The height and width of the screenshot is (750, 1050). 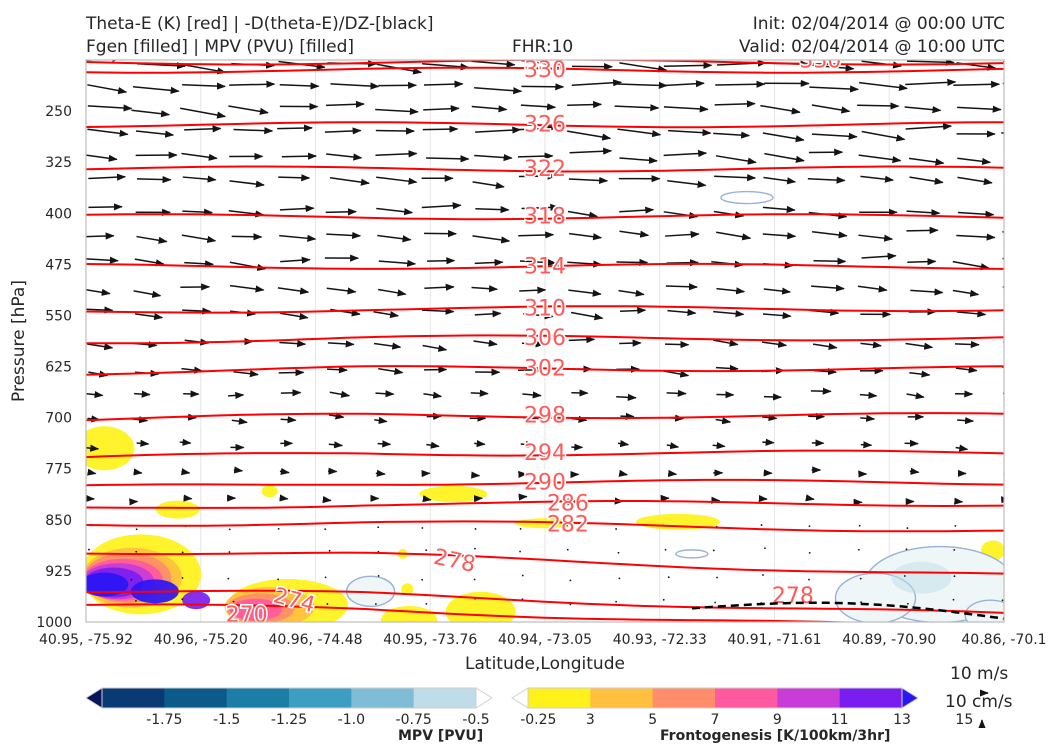 What do you see at coordinates (878, 24) in the screenshot?
I see `init-time-label: Init: 02/04/2014 @ 00:00 UTC` at bounding box center [878, 24].